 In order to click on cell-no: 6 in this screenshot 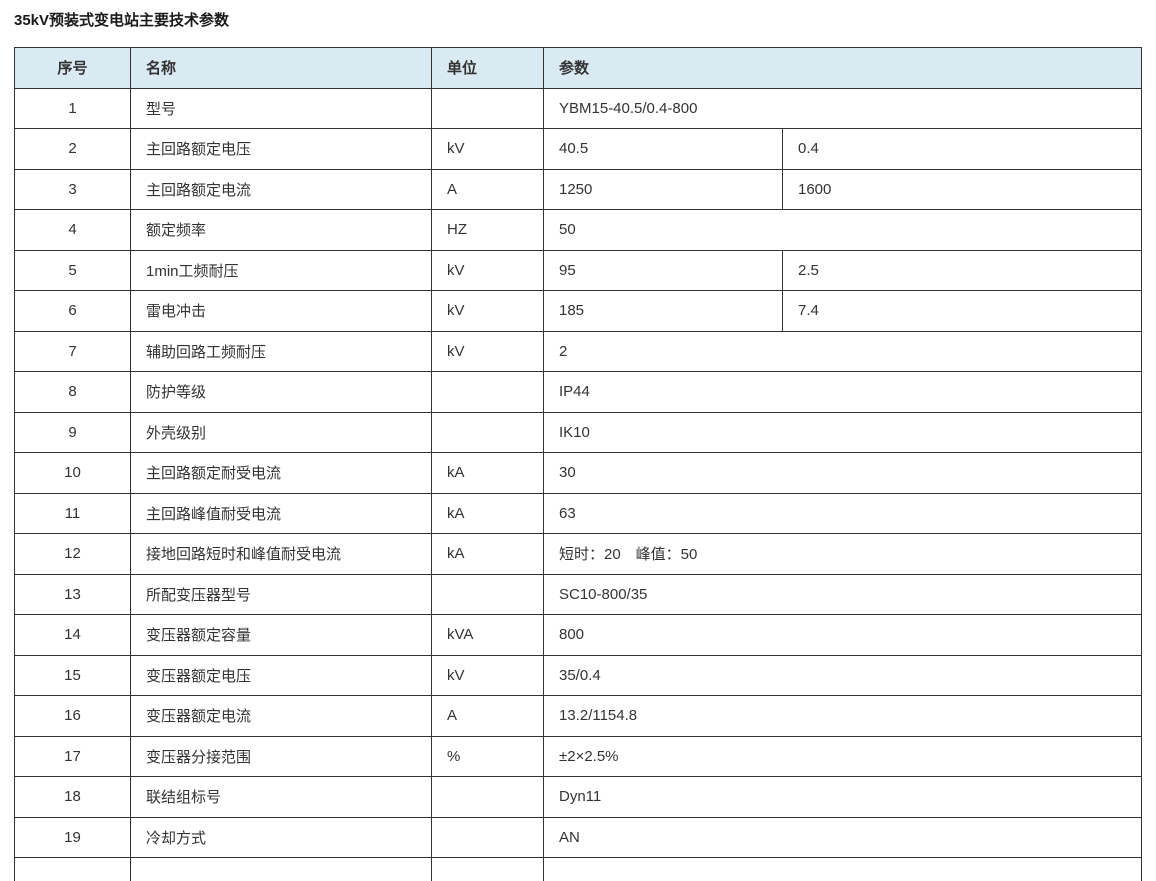, I will do `click(72, 311)`.